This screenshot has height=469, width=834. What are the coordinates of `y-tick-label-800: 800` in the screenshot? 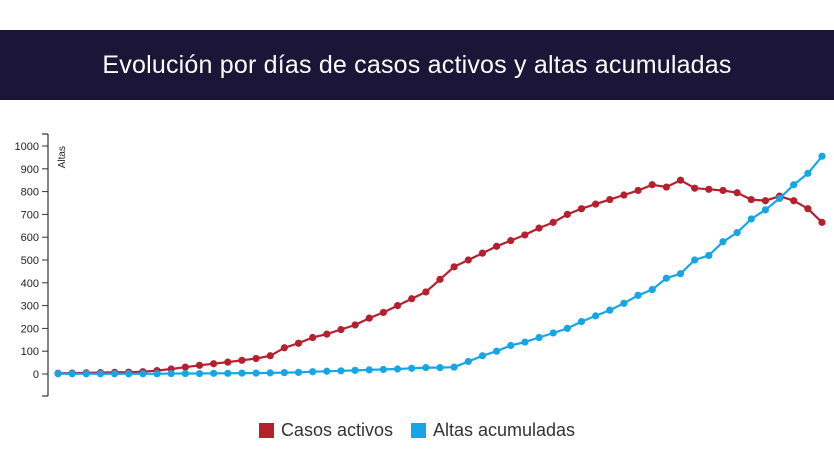 It's located at (30, 193).